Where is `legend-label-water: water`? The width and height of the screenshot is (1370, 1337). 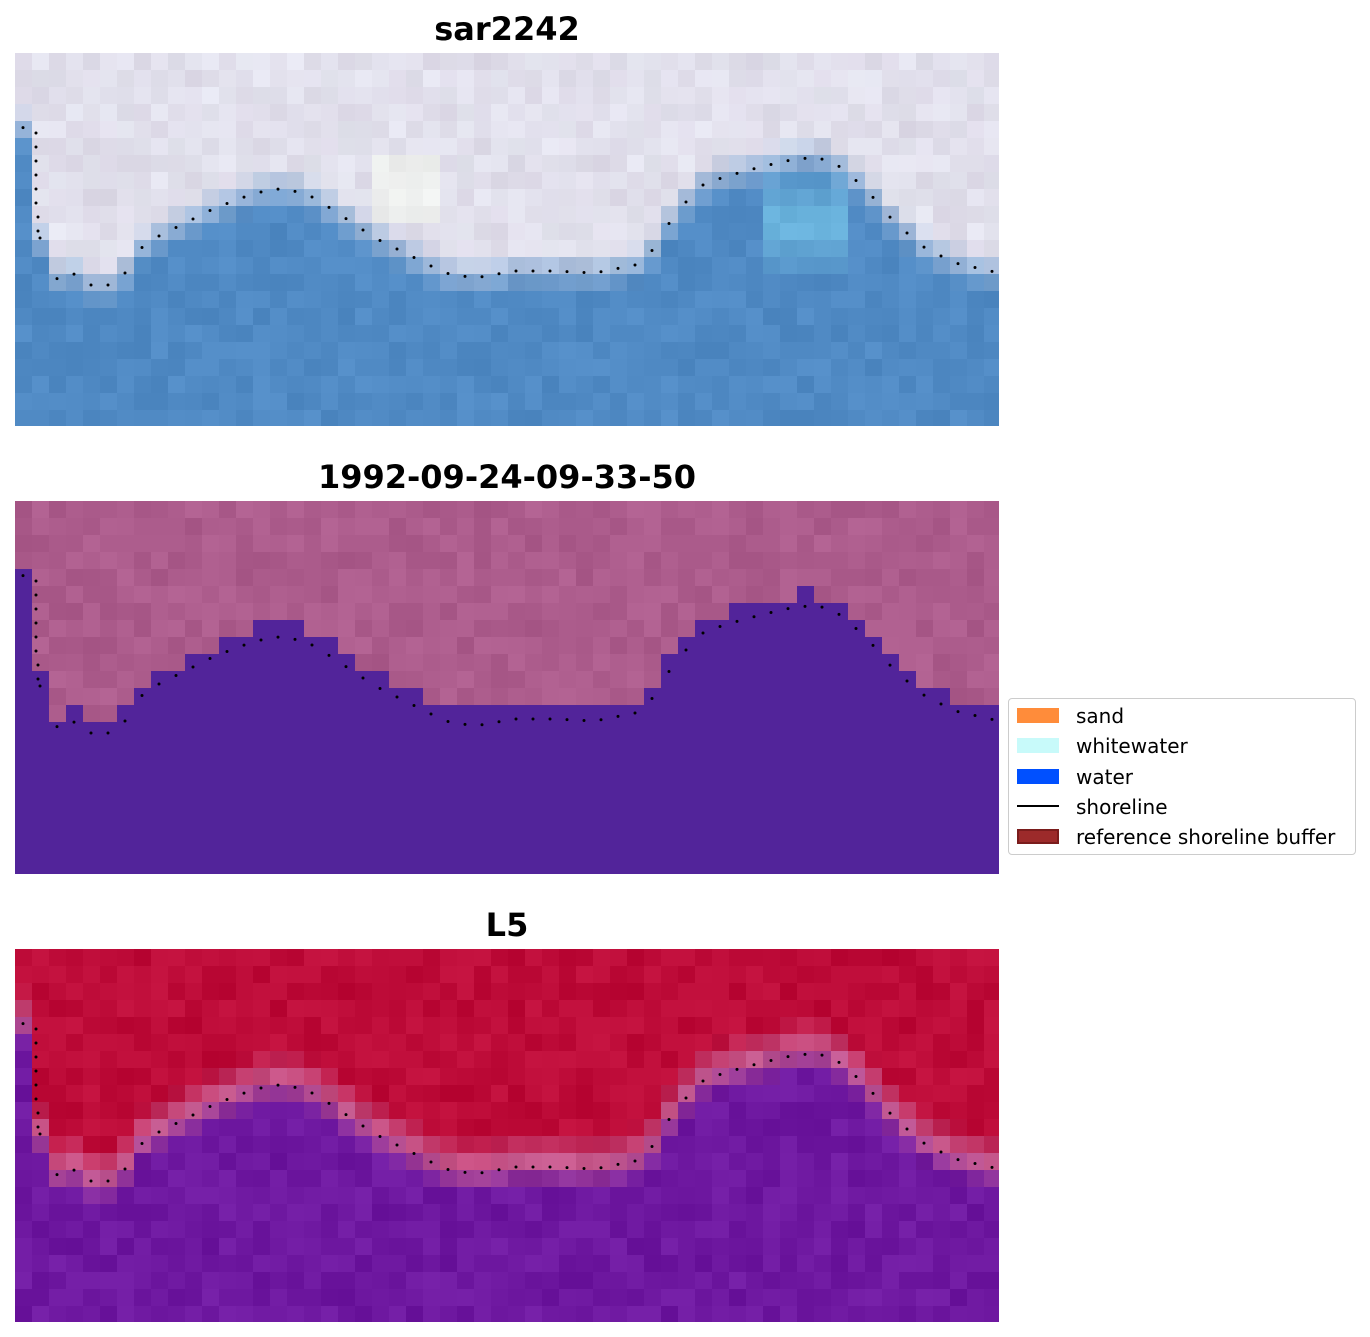
legend-label-water: water is located at coordinates (1104, 777).